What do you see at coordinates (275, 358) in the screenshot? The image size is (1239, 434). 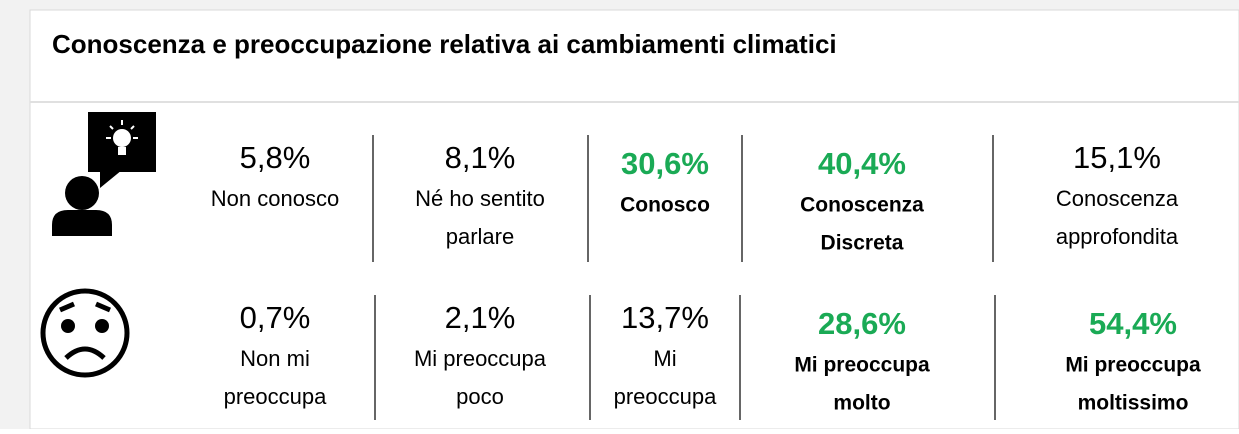 I see `label: Non mi` at bounding box center [275, 358].